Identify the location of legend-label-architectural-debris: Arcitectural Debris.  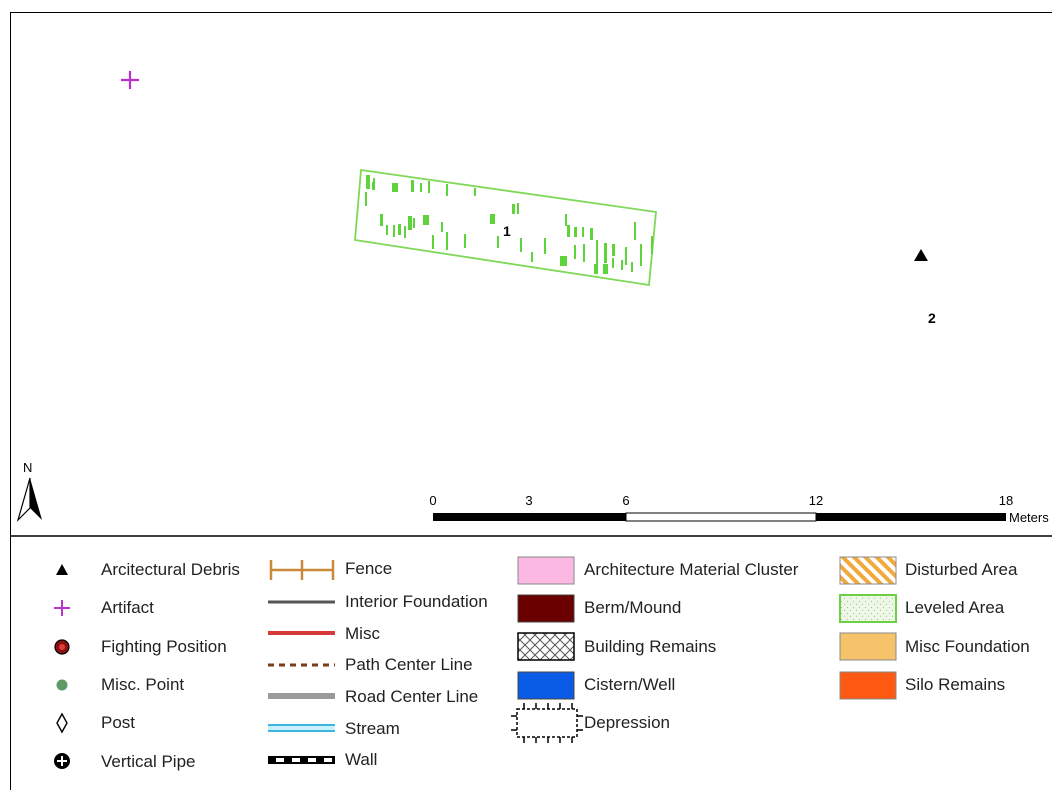
(170, 569).